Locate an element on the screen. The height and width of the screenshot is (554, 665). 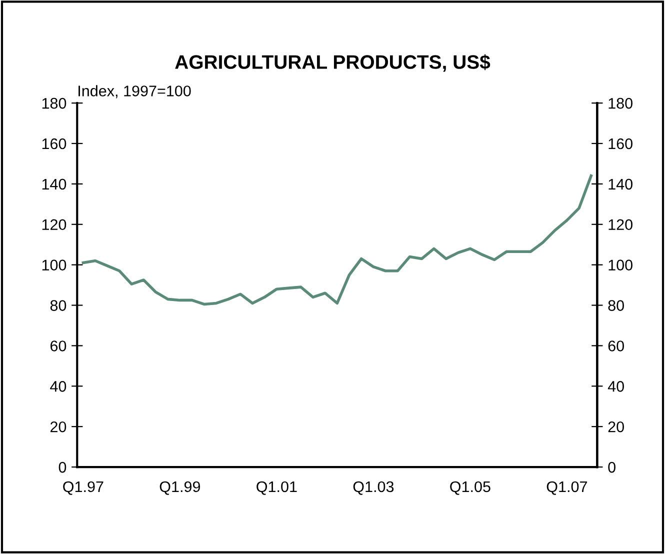
y-tick-label: 40 is located at coordinates (58, 386).